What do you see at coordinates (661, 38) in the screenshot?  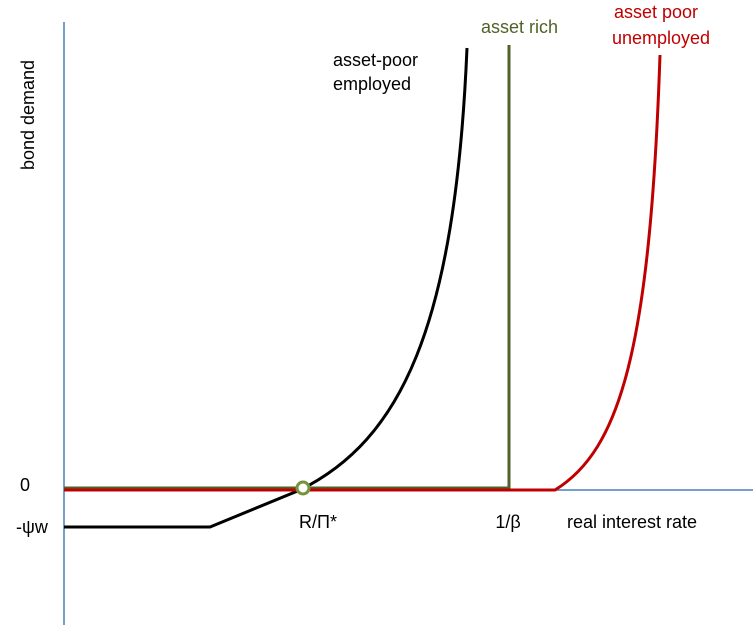 I see `curve-label: unemployed` at bounding box center [661, 38].